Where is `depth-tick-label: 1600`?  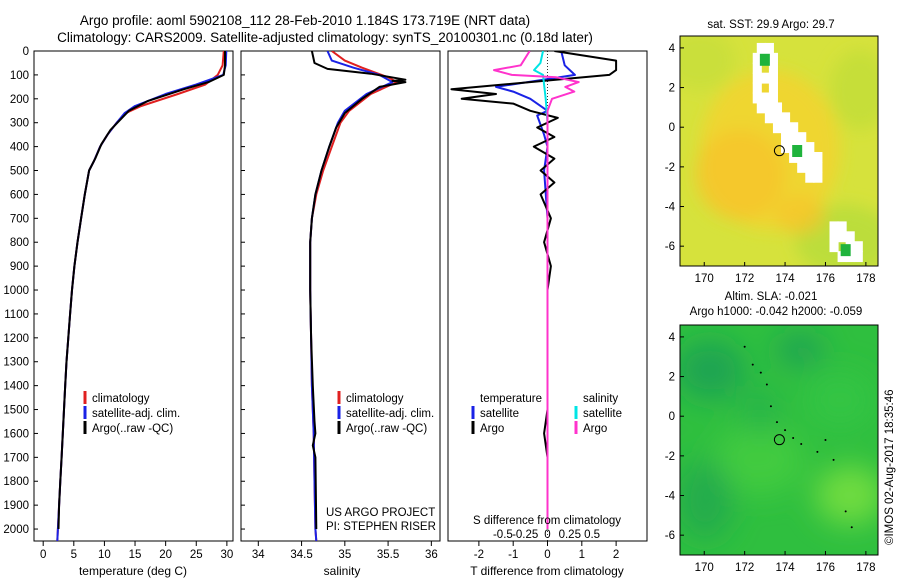 depth-tick-label: 1600 is located at coordinates (16, 434).